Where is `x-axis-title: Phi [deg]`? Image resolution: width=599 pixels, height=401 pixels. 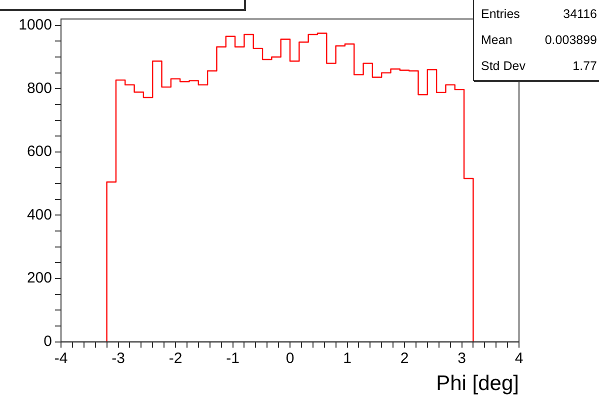 x-axis-title: Phi [deg] is located at coordinates (477, 384).